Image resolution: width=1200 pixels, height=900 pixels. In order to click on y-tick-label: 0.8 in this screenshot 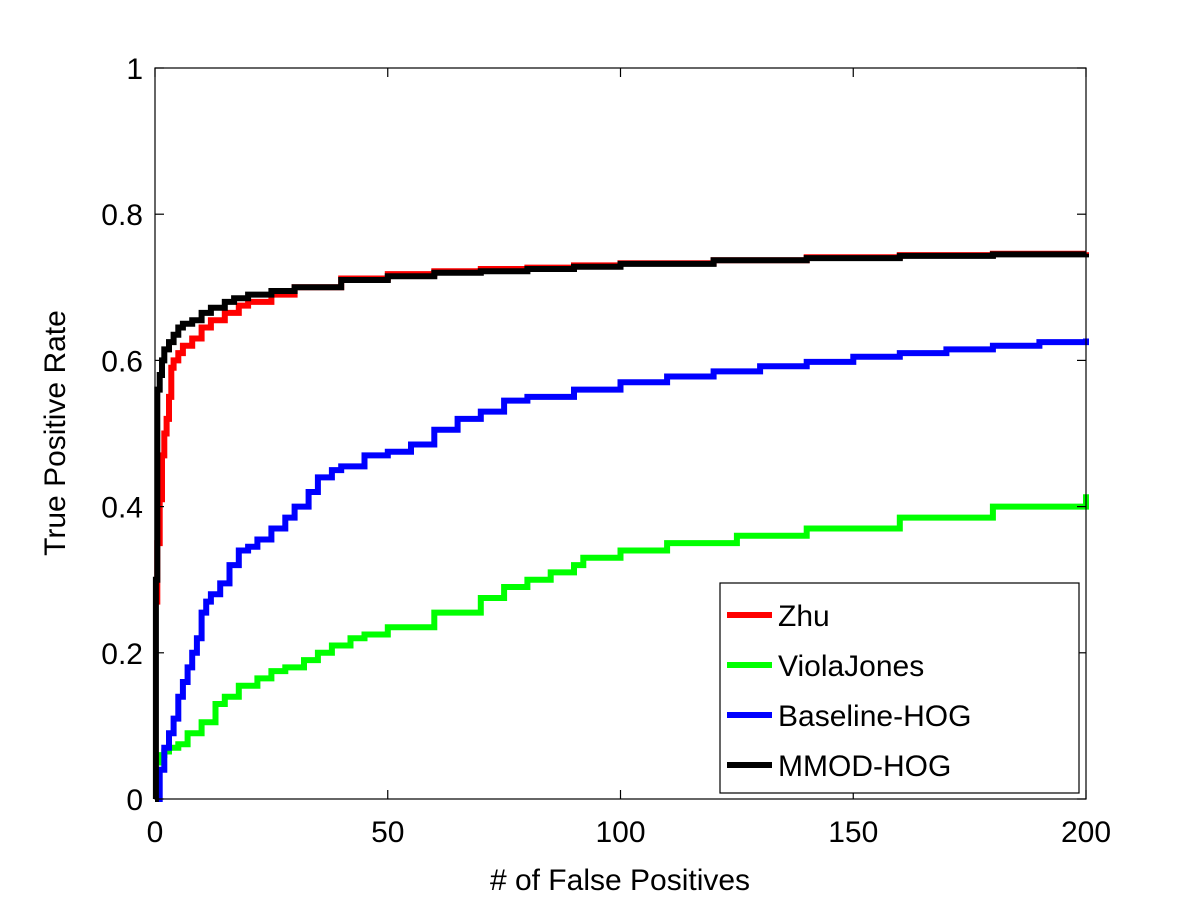, I will do `click(122, 215)`.